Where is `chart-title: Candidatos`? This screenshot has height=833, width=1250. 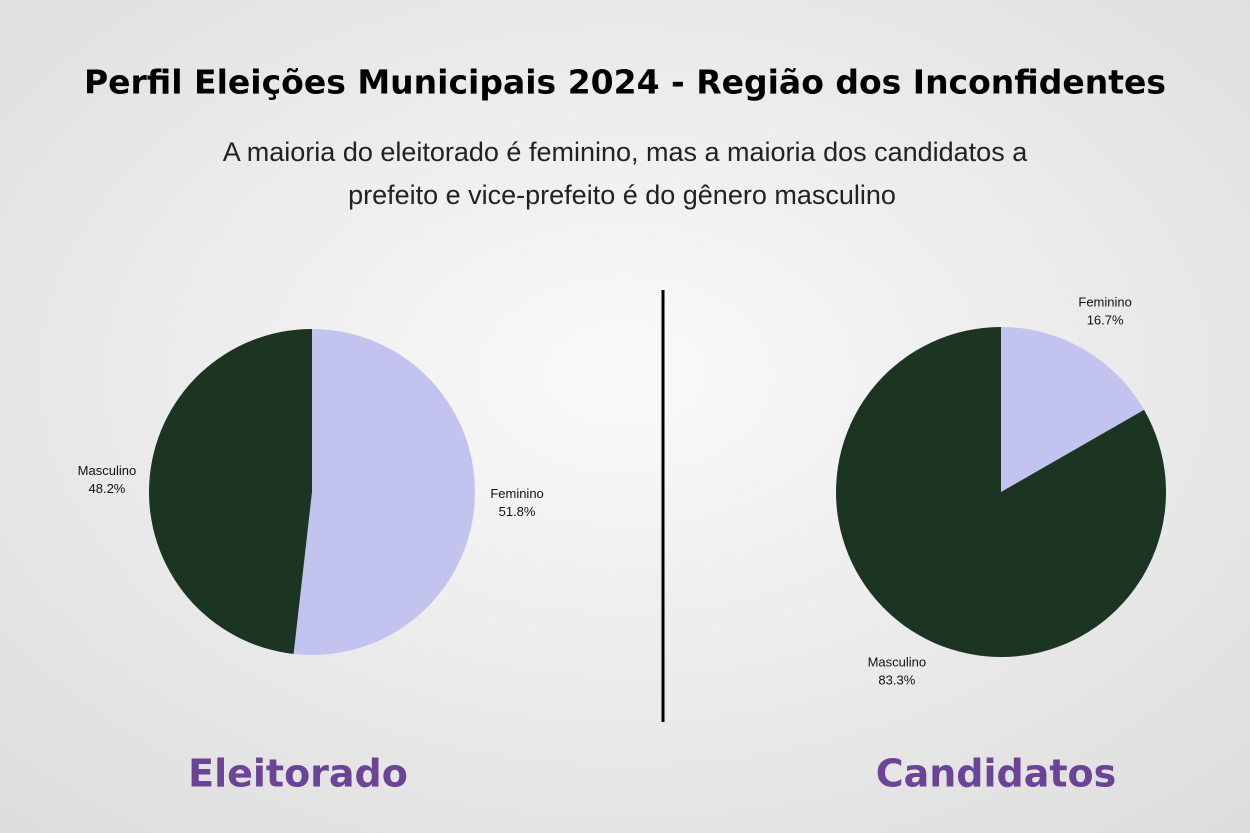
chart-title: Candidatos is located at coordinates (996, 774).